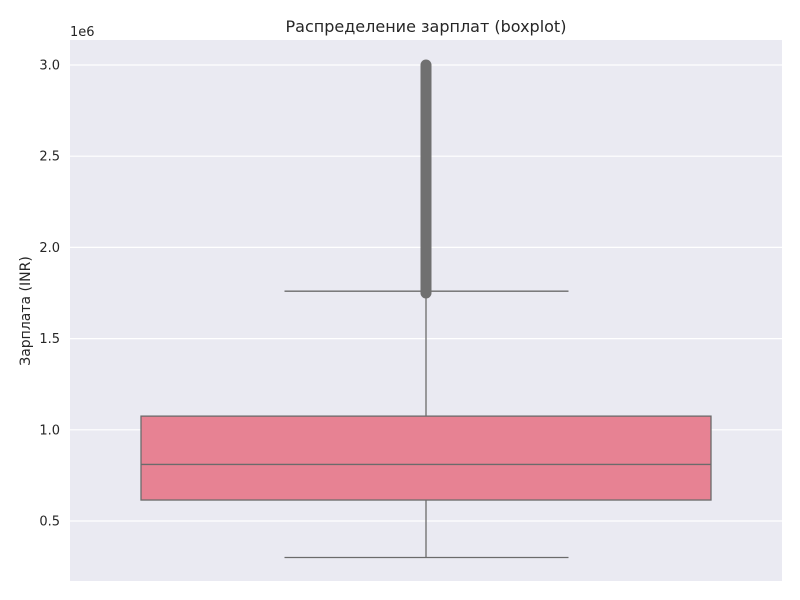 The width and height of the screenshot is (800, 600). Describe the element at coordinates (49, 157) in the screenshot. I see `y-tick-label: 2.5` at that location.